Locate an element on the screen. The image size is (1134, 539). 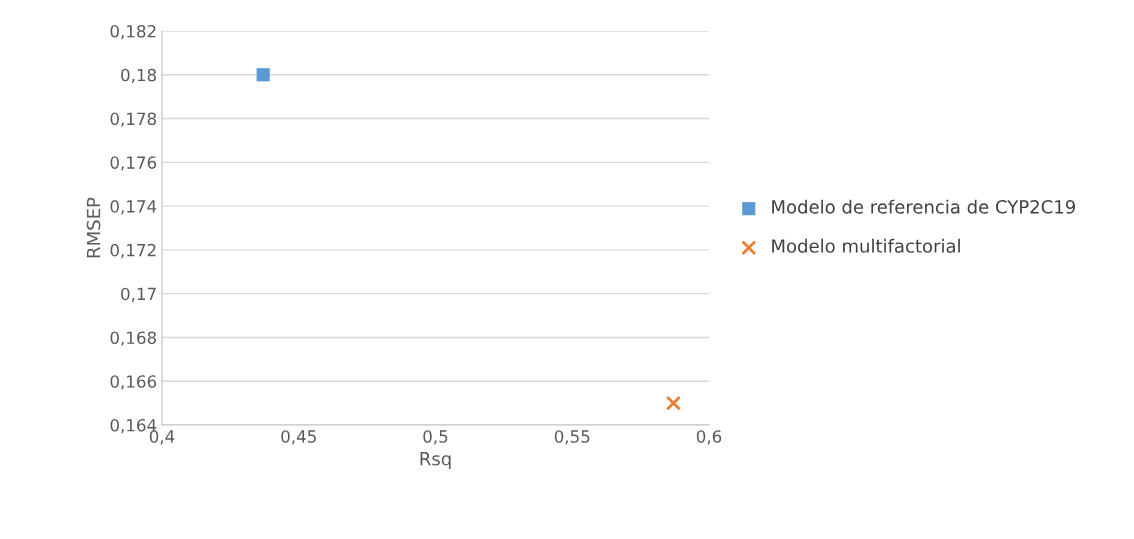
x-tick-label: 0,6 is located at coordinates (709, 437).